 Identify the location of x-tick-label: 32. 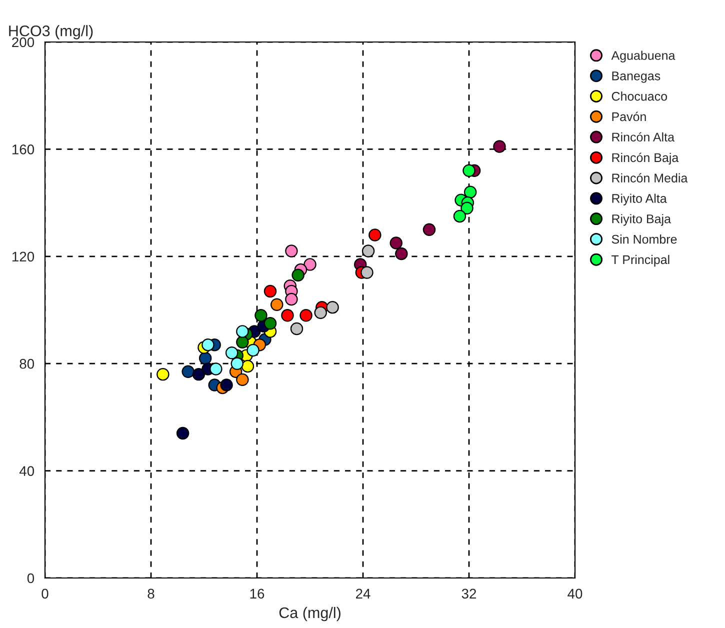
(469, 593).